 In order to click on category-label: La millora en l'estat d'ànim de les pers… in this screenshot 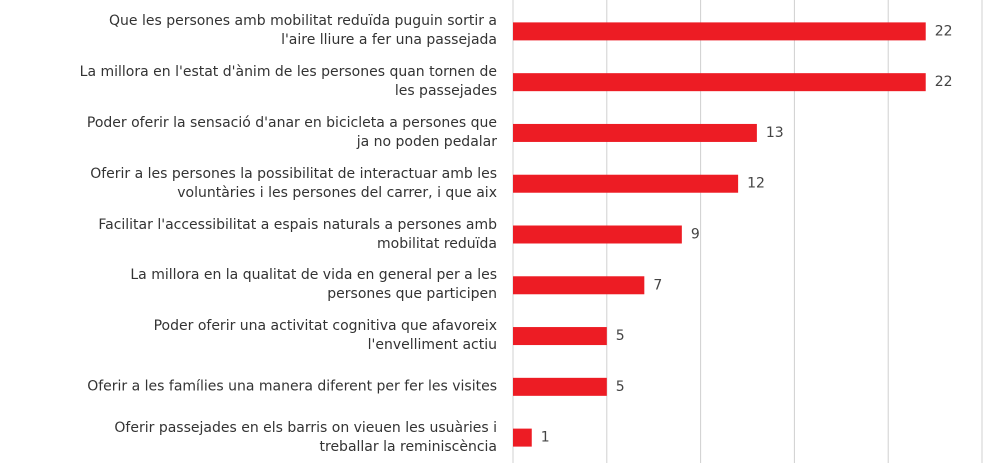, I will do `click(288, 82)`.